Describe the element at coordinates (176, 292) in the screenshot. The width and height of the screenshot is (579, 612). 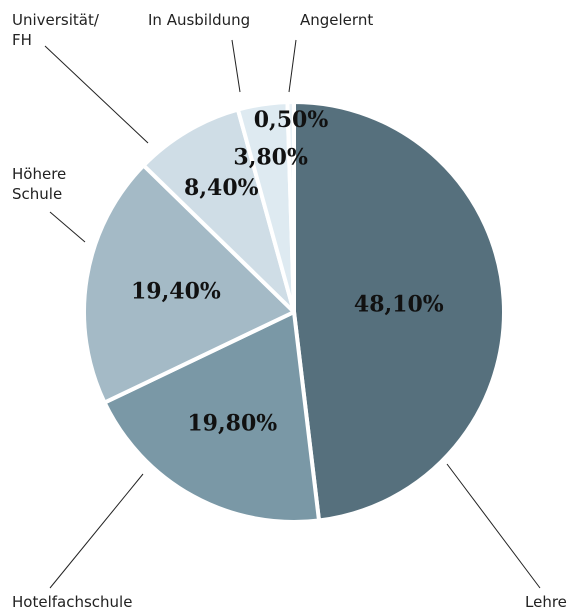
I see `value-label: 19,40%` at that location.